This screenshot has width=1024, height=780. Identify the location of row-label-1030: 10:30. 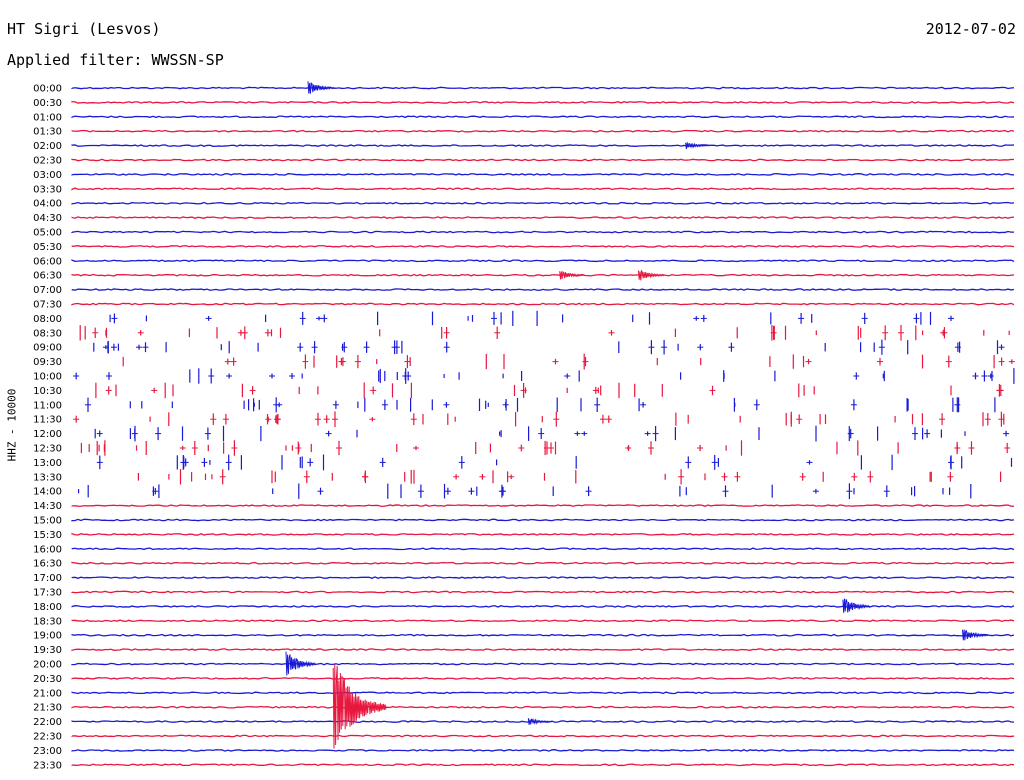
(47, 391).